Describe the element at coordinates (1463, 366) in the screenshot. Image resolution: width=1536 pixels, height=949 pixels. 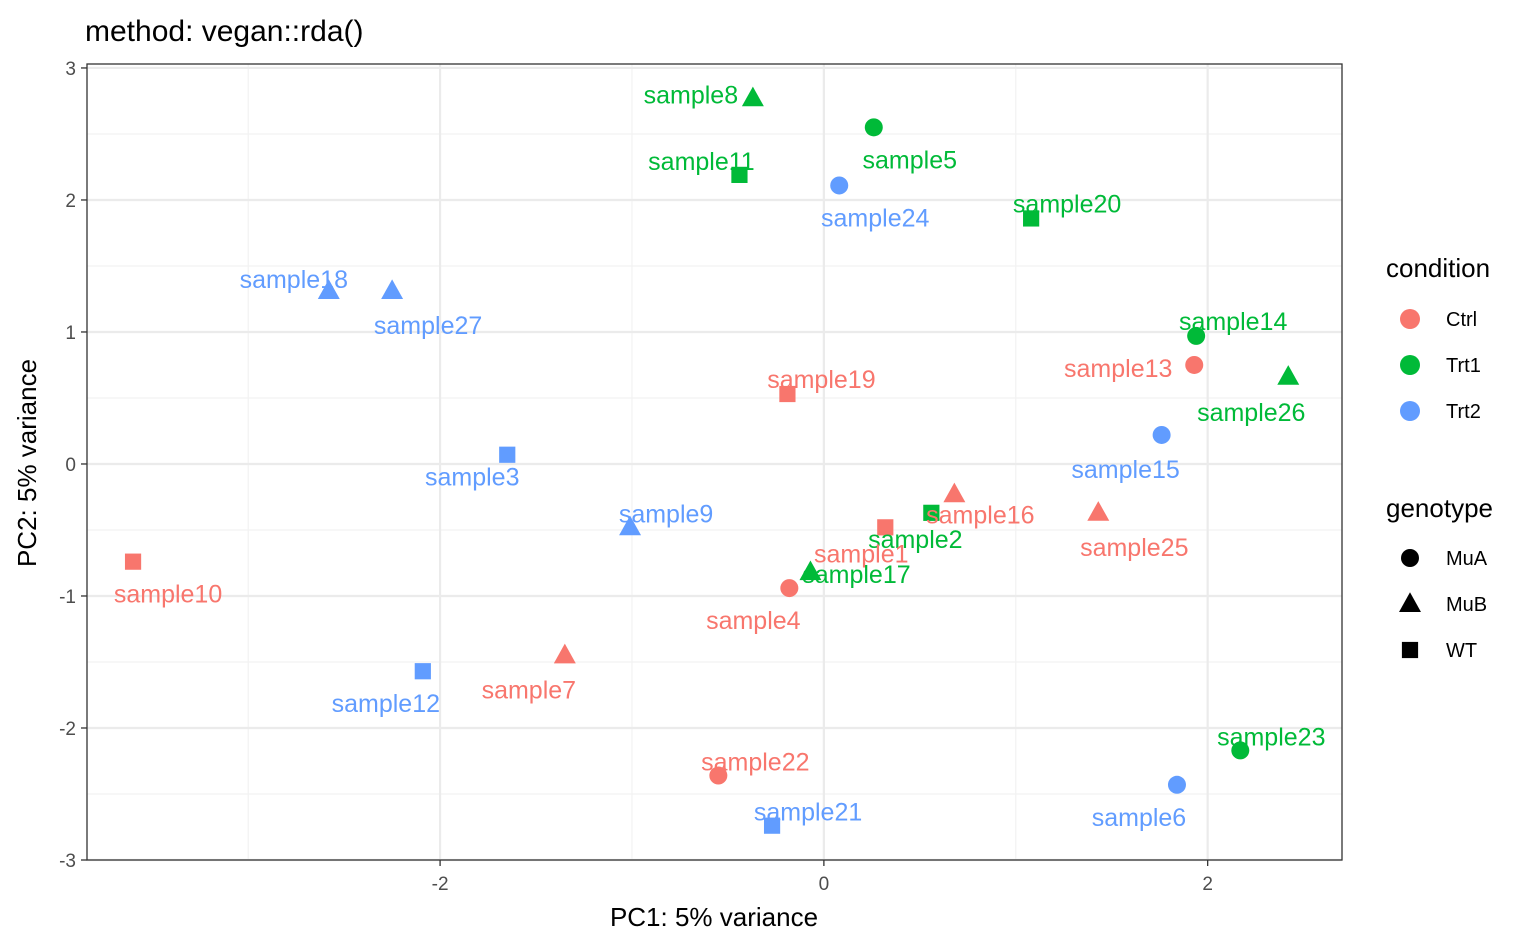
I see `legend-label-trt1: Trt1` at that location.